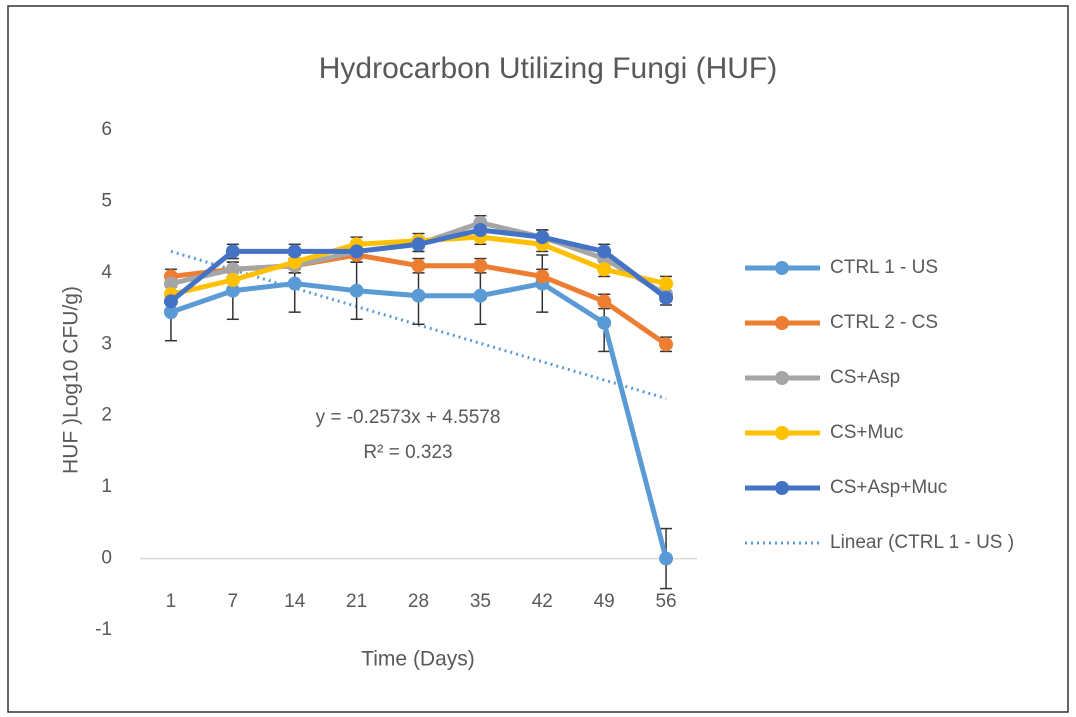 This screenshot has height=717, width=1076. Describe the element at coordinates (71, 380) in the screenshot. I see `y-axis-label: HUF )Log10 CFU/g)` at that location.